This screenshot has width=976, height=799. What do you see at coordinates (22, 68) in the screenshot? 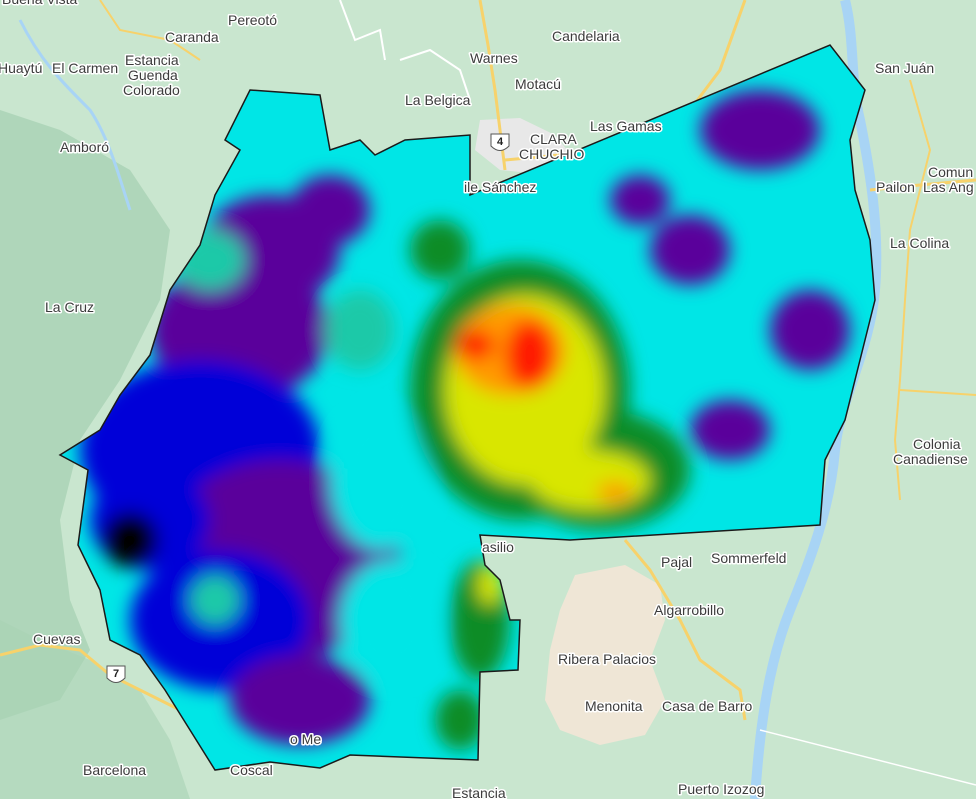
I see `place-label: Huaytú` at bounding box center [22, 68].